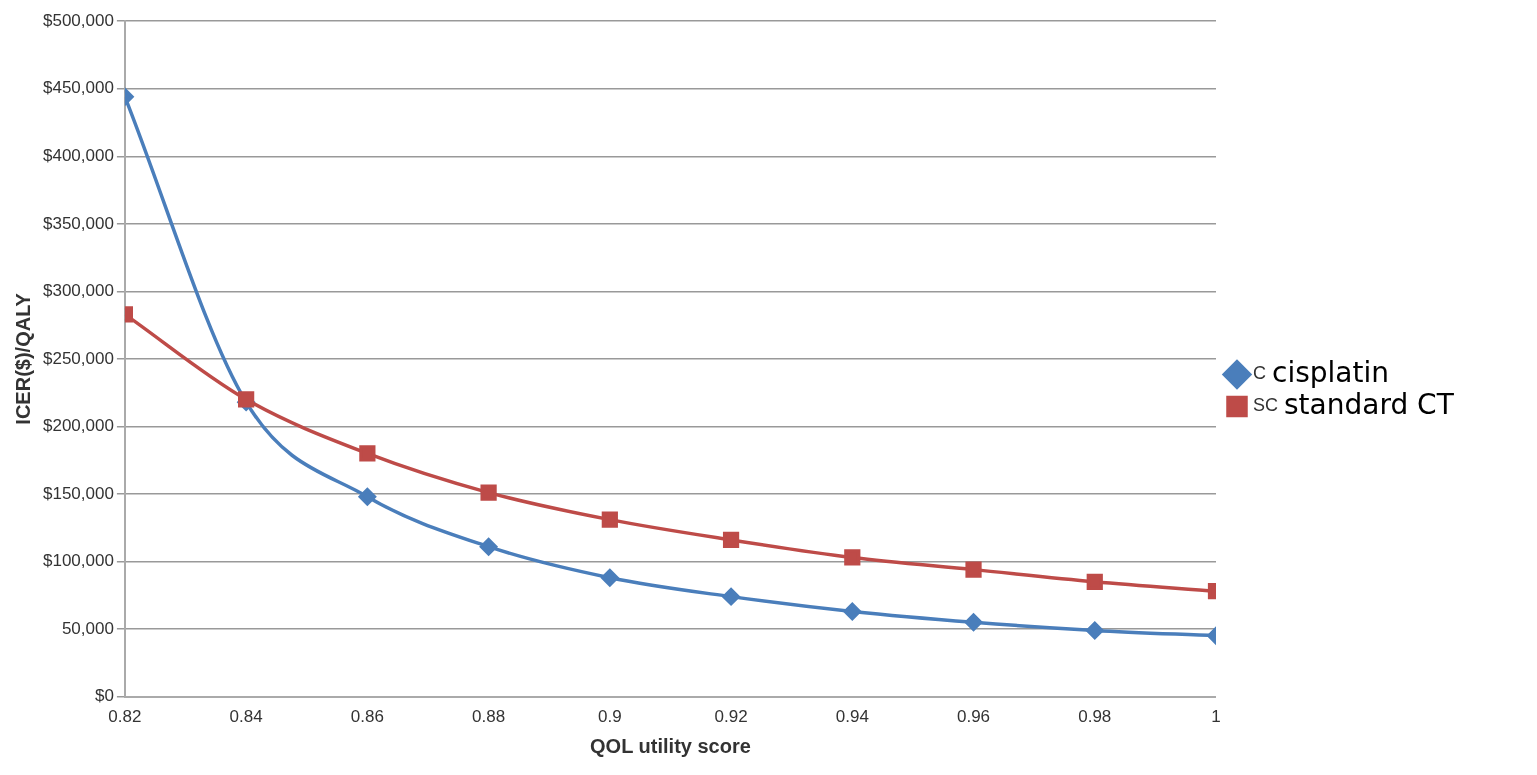 The image size is (1537, 775). I want to click on x-tick-label: 0.82, so click(125, 717).